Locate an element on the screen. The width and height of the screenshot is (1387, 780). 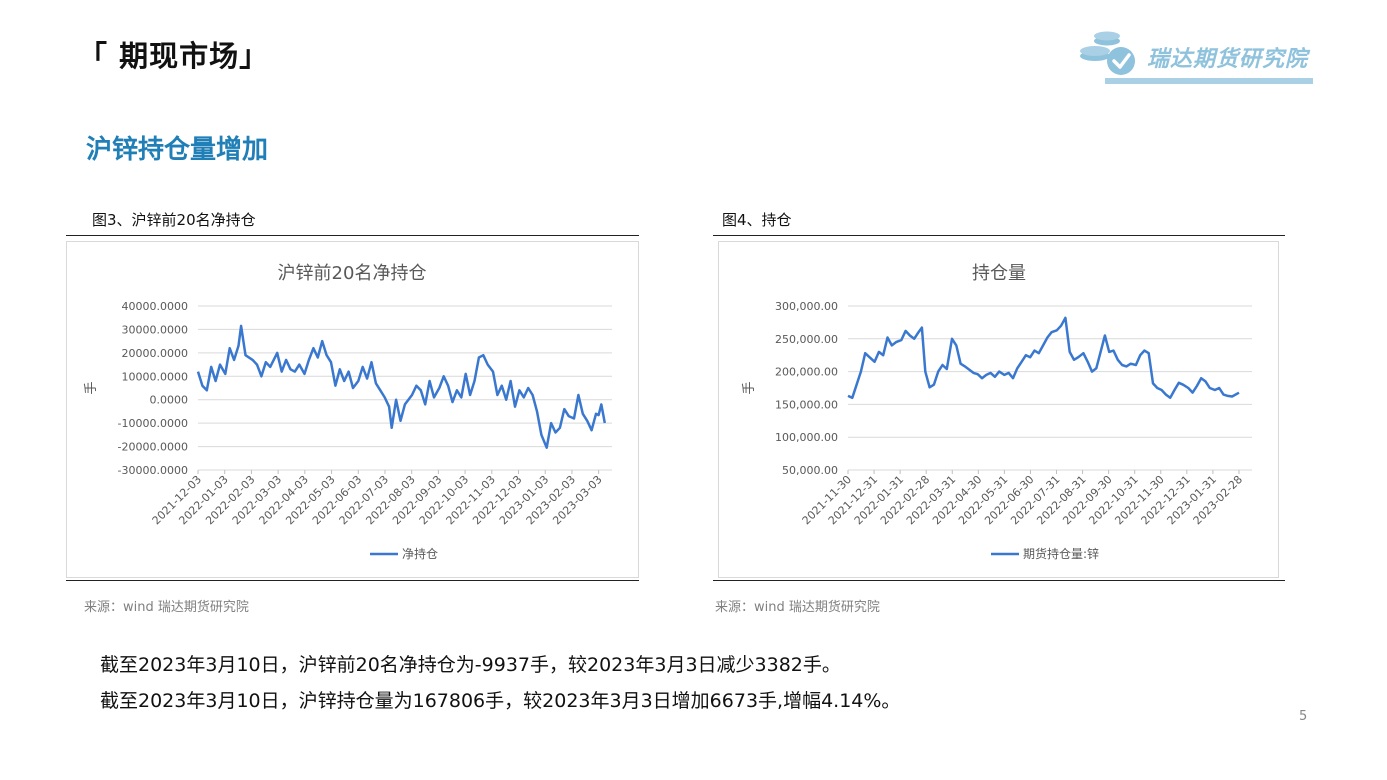
y-tick-label: 10000.0000 is located at coordinates (155, 376).